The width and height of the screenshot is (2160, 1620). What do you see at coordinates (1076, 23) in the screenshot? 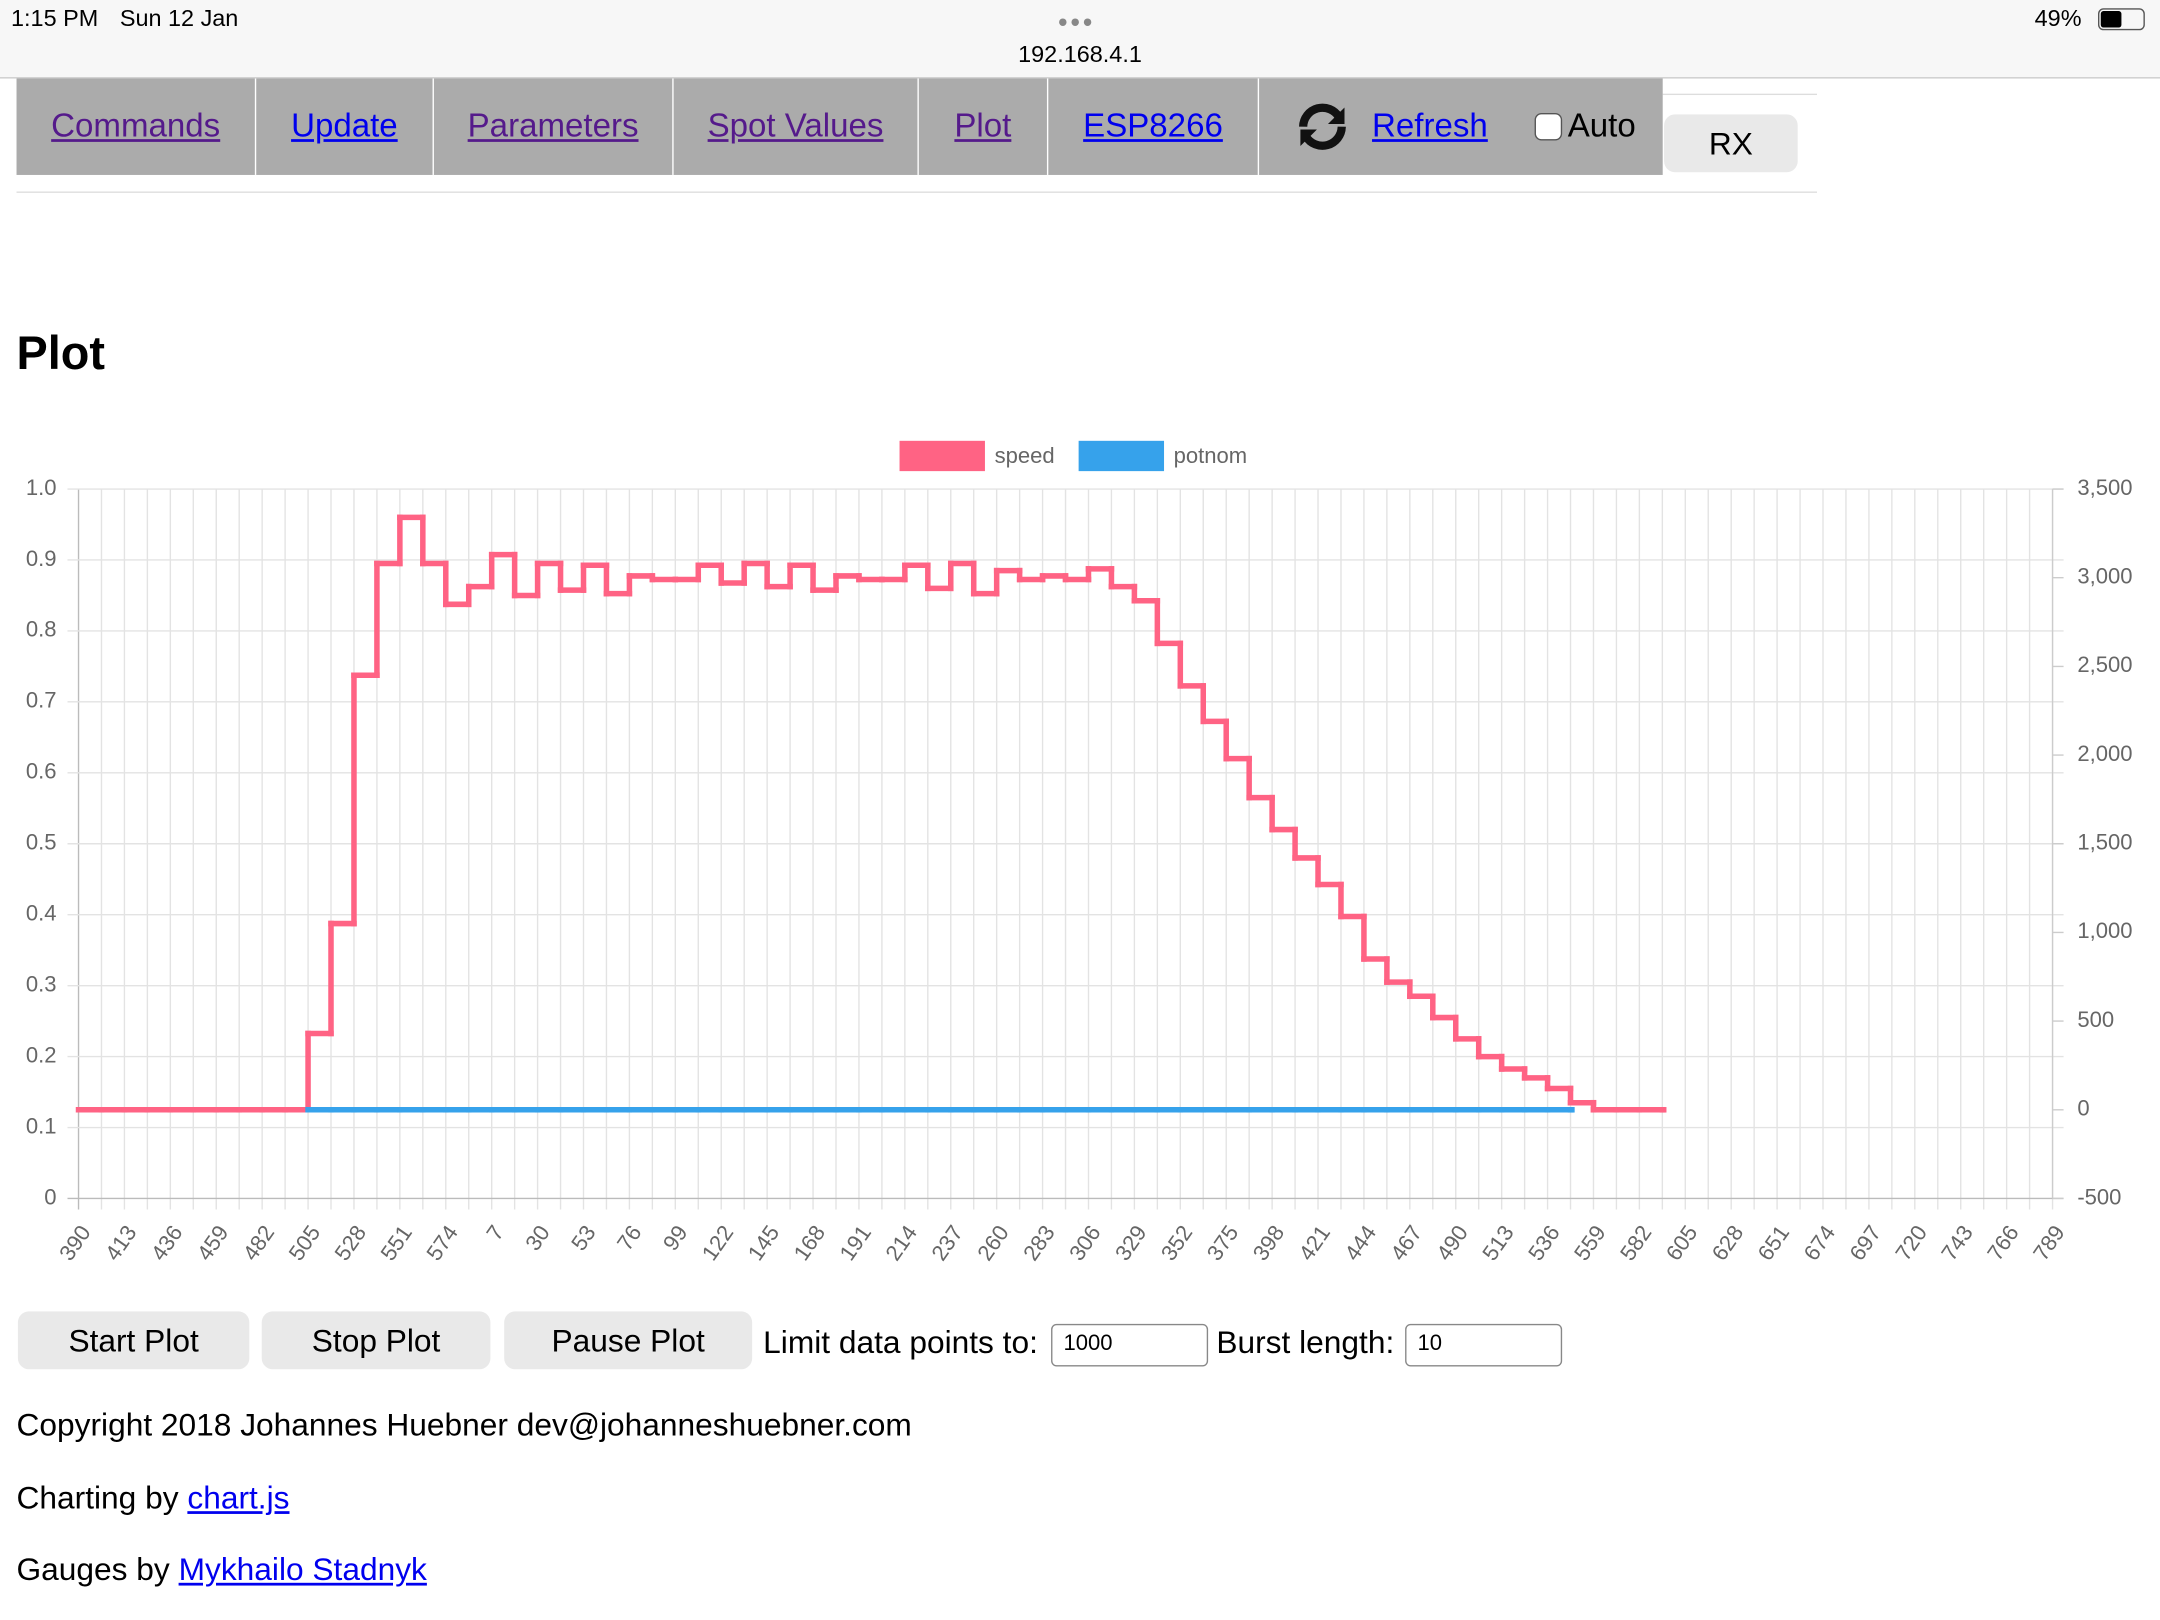
I see `dots: •••` at bounding box center [1076, 23].